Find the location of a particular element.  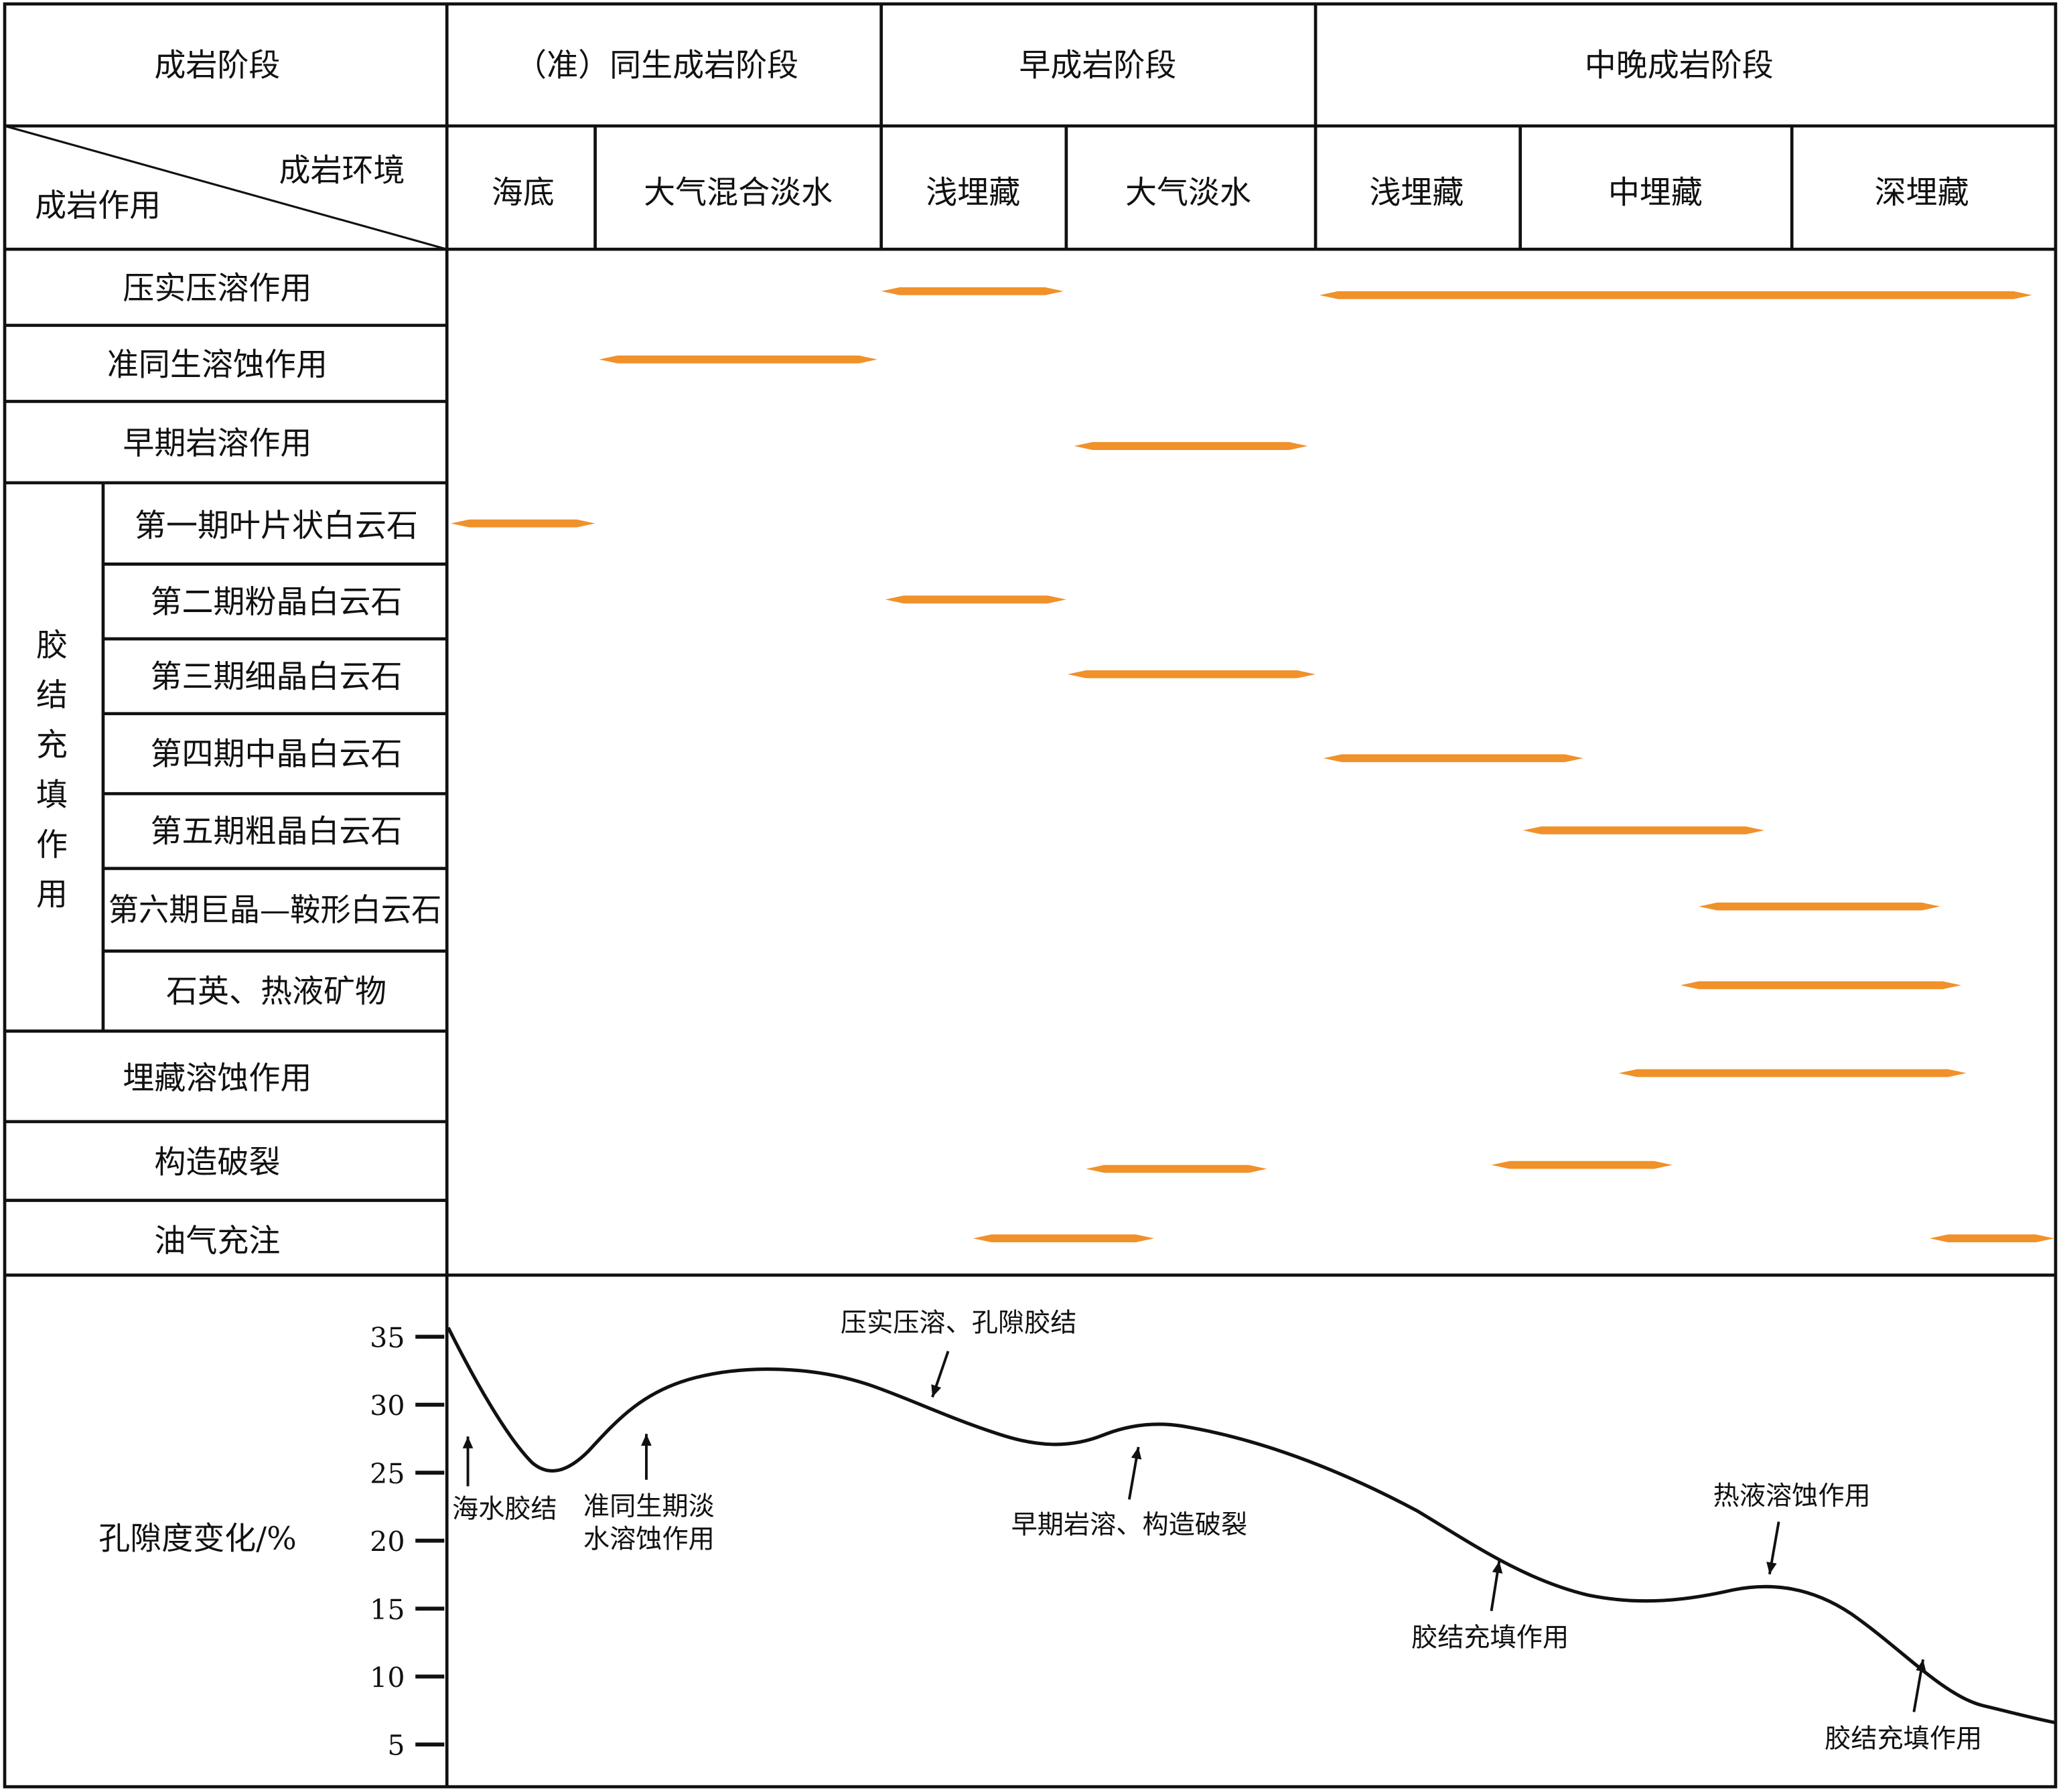

env-deep-burial: 深埋藏 is located at coordinates (1922, 193).